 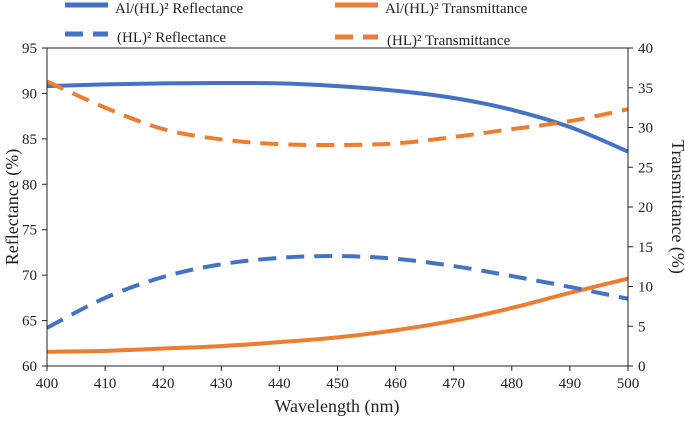 What do you see at coordinates (29, 94) in the screenshot?
I see `y-tick-label: 90` at bounding box center [29, 94].